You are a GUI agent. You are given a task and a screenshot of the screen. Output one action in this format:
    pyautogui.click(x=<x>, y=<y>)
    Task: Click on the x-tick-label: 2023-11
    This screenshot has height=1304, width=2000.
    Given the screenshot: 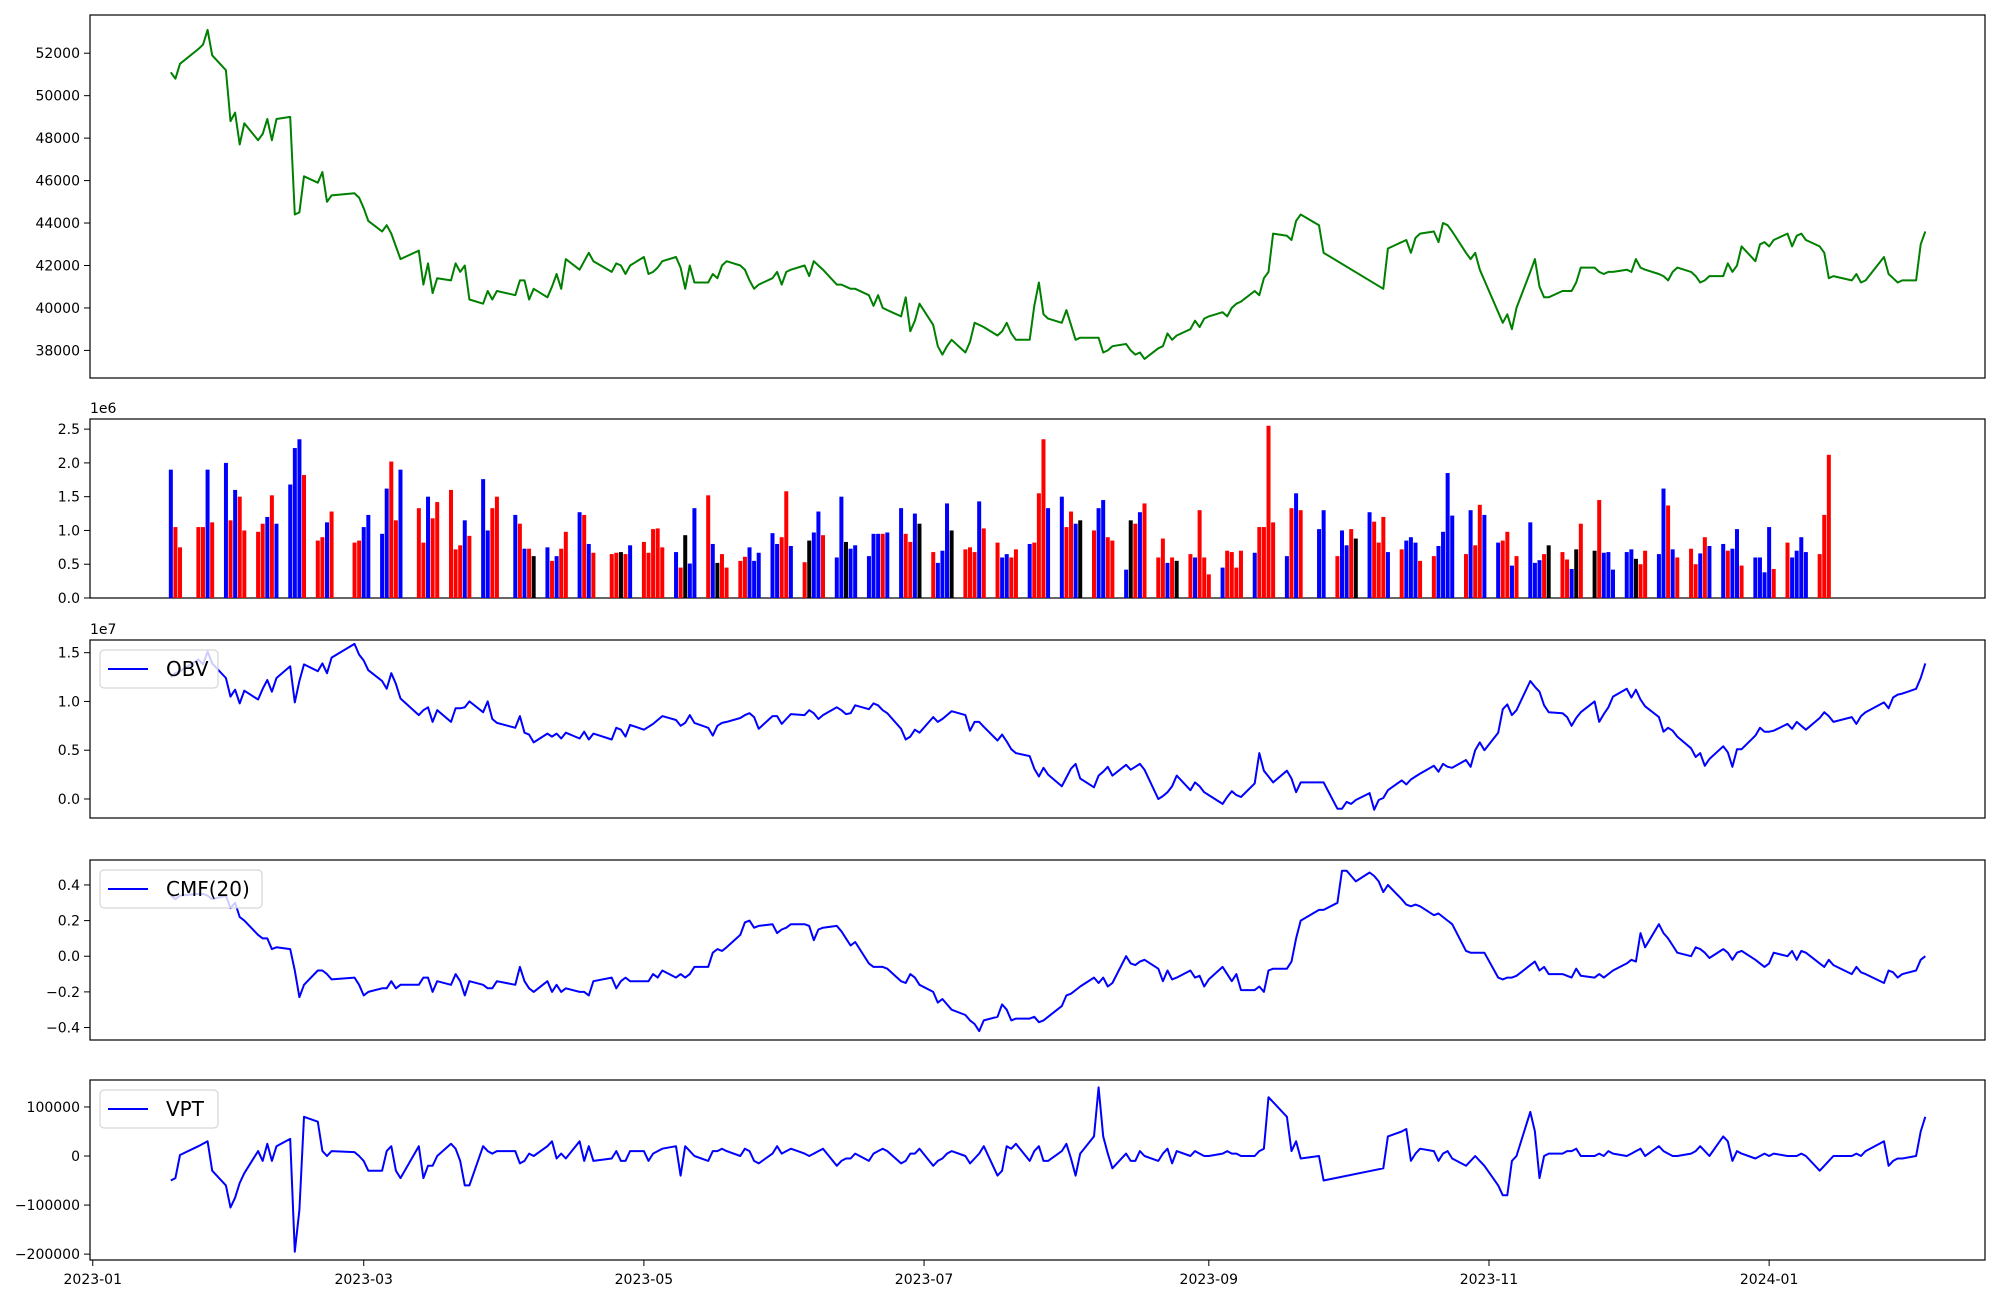 What is the action you would take?
    pyautogui.click(x=1489, y=1280)
    